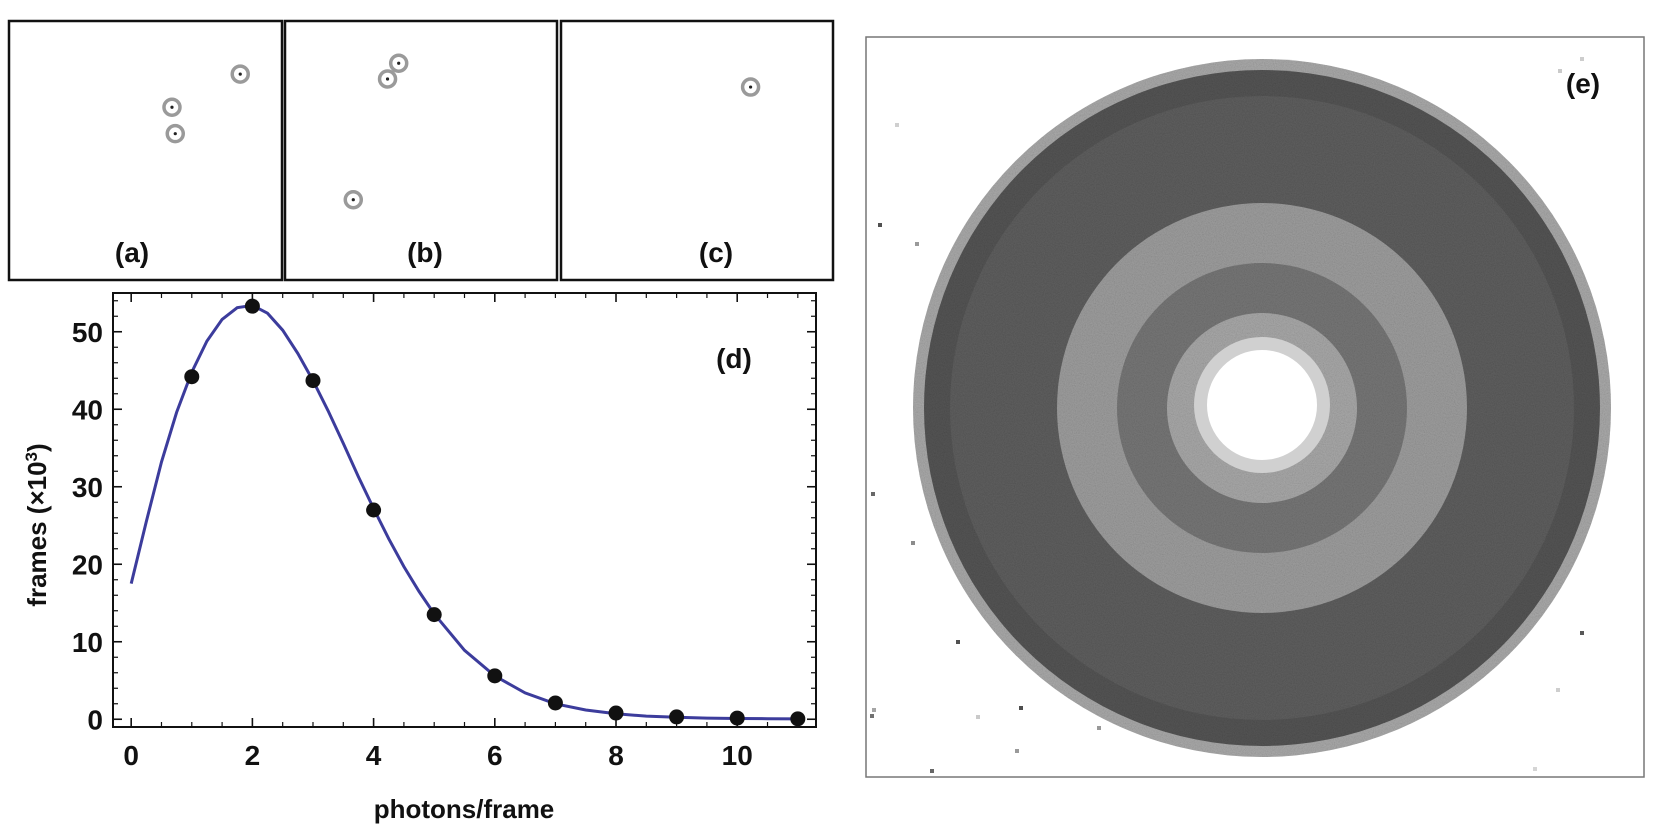 This screenshot has width=1660, height=830. Describe the element at coordinates (87, 487) in the screenshot. I see `y-tick-label: 30` at that location.